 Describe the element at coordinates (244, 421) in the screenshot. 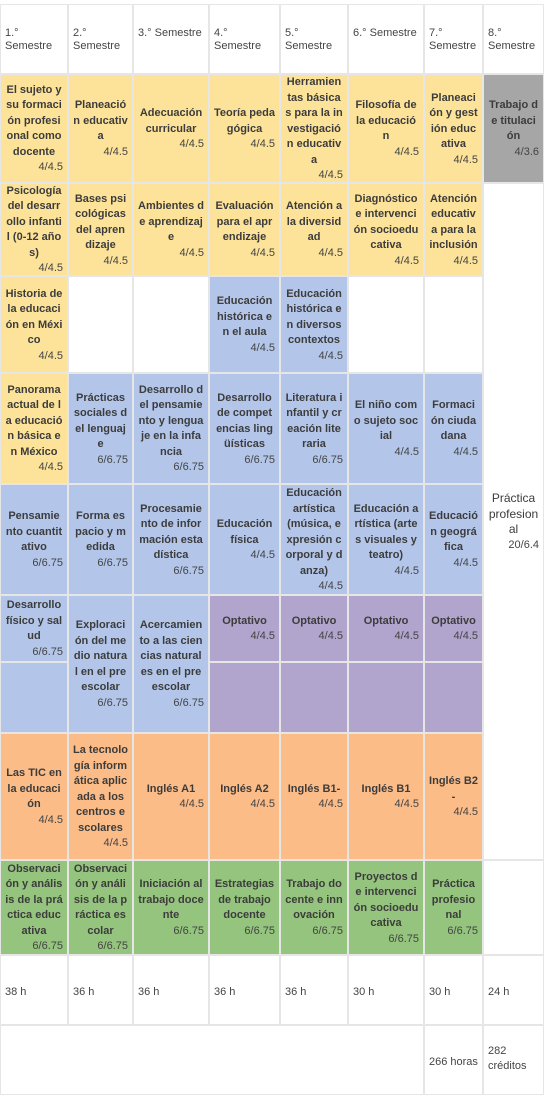

I see `course-name: Desarrollo de competencias lingüísticas` at that location.